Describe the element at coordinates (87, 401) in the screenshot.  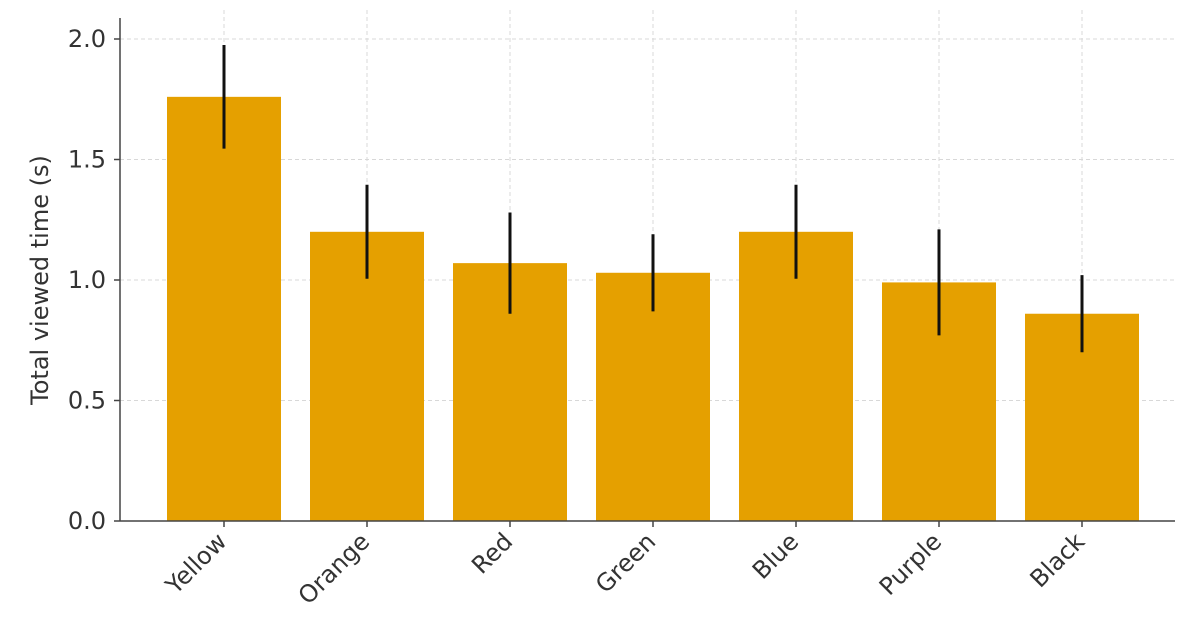
I see `y-tick-label: 0.5` at that location.